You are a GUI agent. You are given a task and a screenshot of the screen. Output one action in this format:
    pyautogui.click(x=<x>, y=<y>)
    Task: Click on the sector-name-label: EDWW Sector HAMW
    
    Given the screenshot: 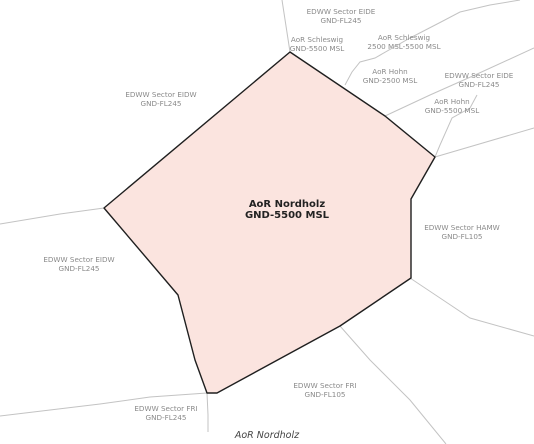 What is the action you would take?
    pyautogui.click(x=462, y=227)
    